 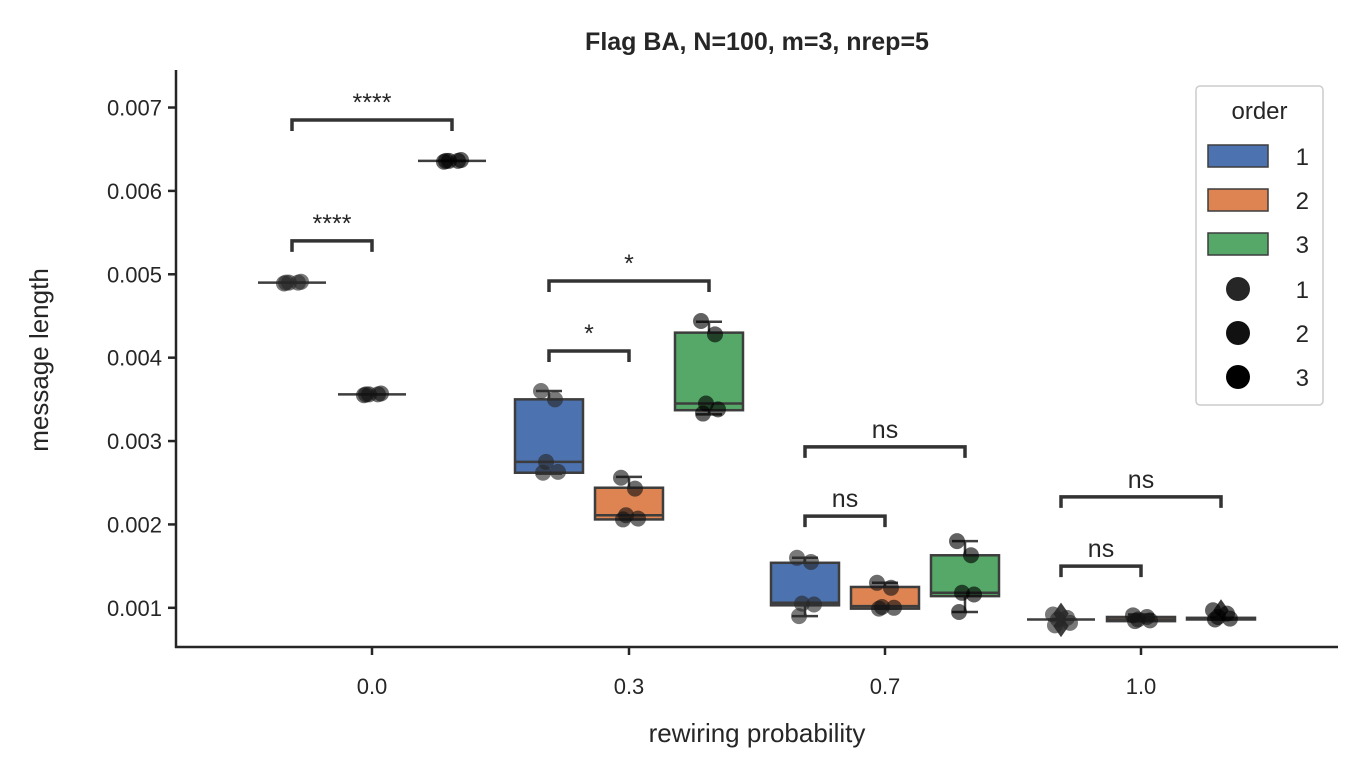 What do you see at coordinates (39, 360) in the screenshot?
I see `y-axis-label: message length` at bounding box center [39, 360].